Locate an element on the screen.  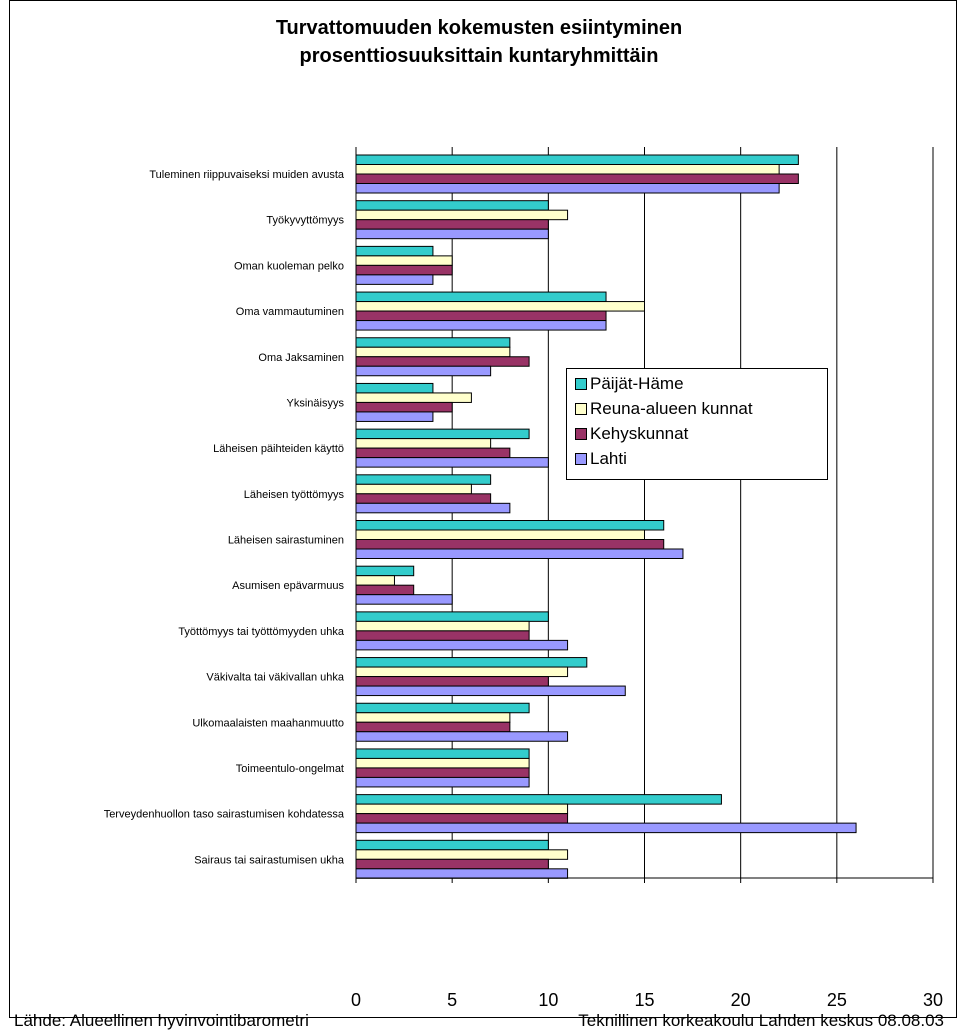
category-label-1: Tuleminen riippuvaiseksi muiden avusta is located at coordinates (247, 175).